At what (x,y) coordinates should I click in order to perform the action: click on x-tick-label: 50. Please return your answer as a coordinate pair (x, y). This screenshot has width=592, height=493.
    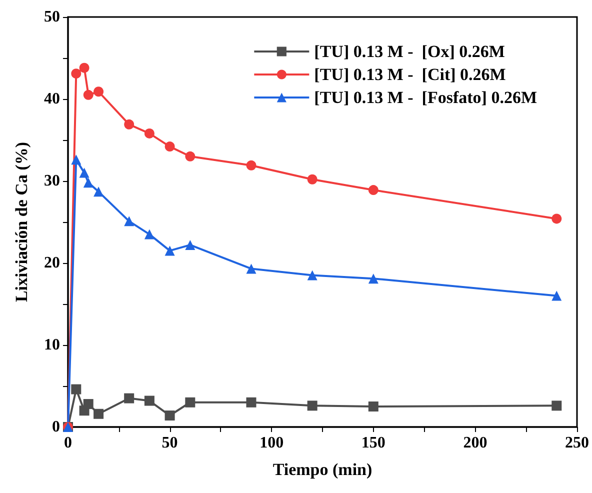
    Looking at the image, I should click on (170, 443).